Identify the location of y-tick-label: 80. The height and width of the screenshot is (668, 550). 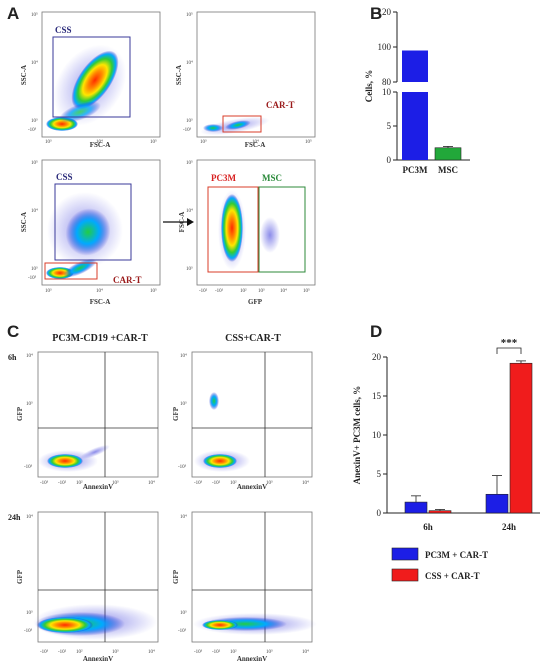
(387, 82).